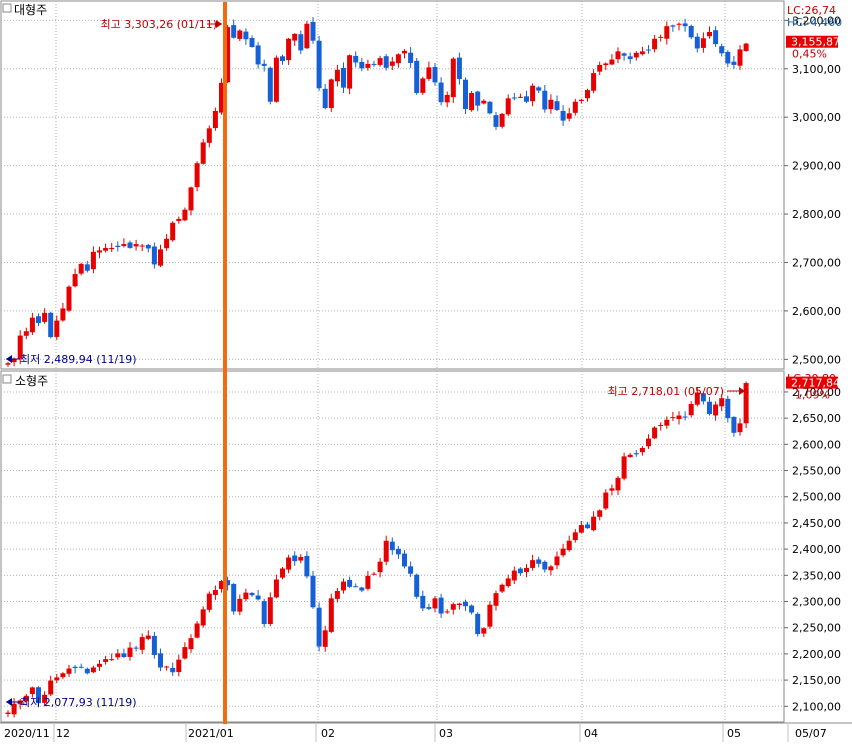  I want to click on y-tick-label: 2,550,00, so click(816, 471).